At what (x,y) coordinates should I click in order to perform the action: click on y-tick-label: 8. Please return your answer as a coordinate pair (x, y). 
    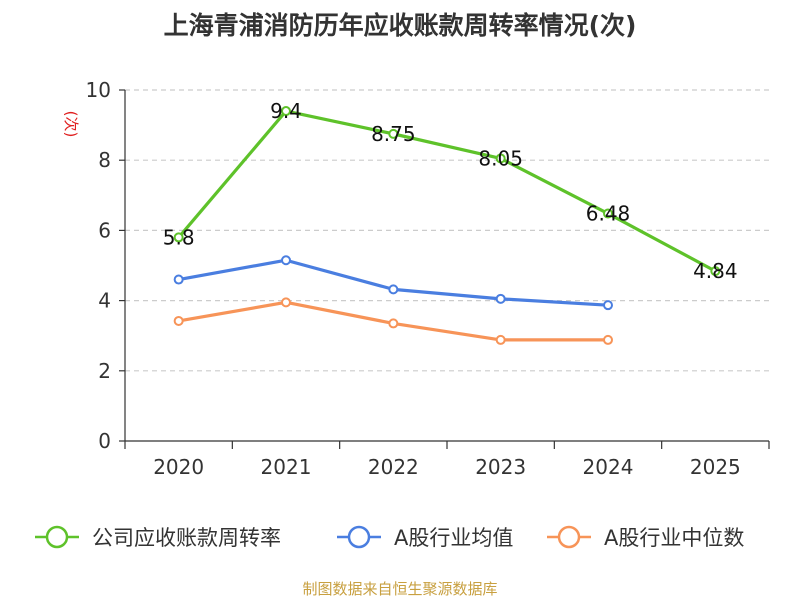
    Looking at the image, I should click on (104, 160).